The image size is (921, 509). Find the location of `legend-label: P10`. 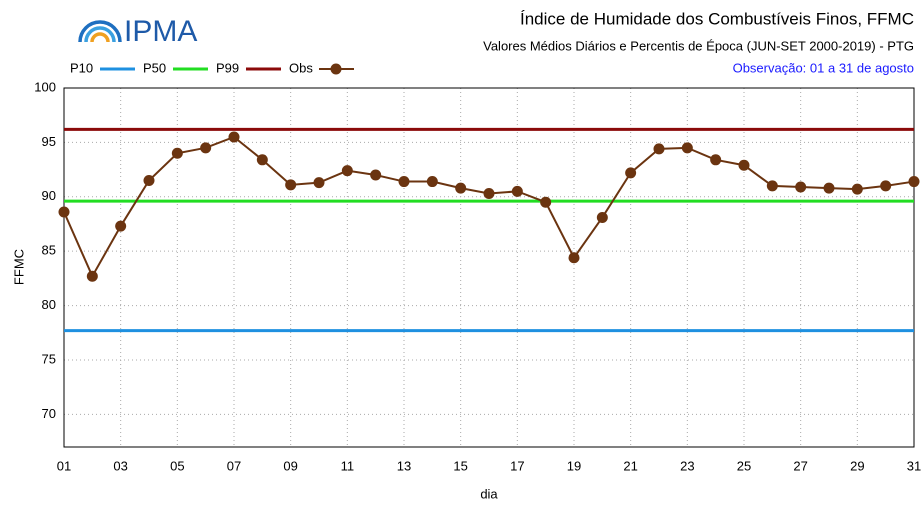

legend-label: P10 is located at coordinates (81, 67).